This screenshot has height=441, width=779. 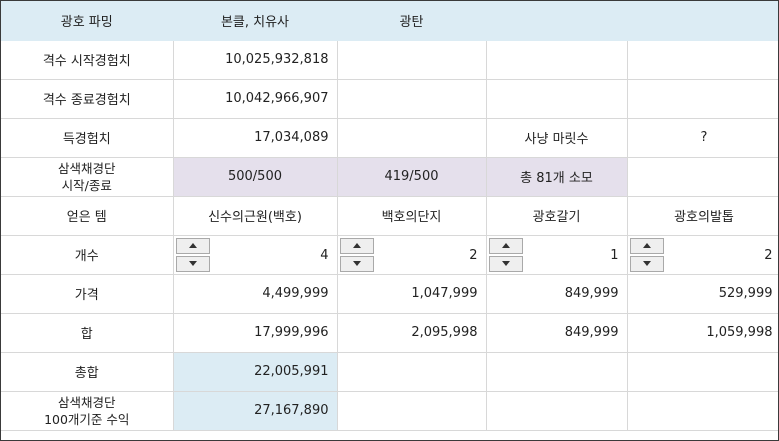 I want to click on count-value: 1, so click(x=614, y=255).